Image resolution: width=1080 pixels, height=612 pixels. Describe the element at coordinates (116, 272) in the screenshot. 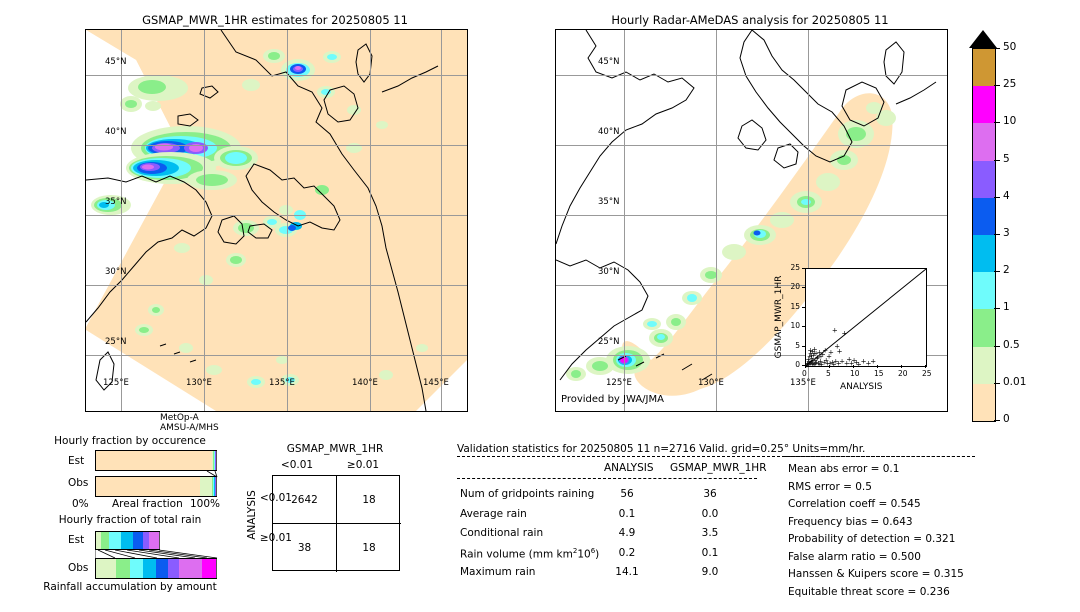

I see `left-lat-label-30: 30°N` at that location.